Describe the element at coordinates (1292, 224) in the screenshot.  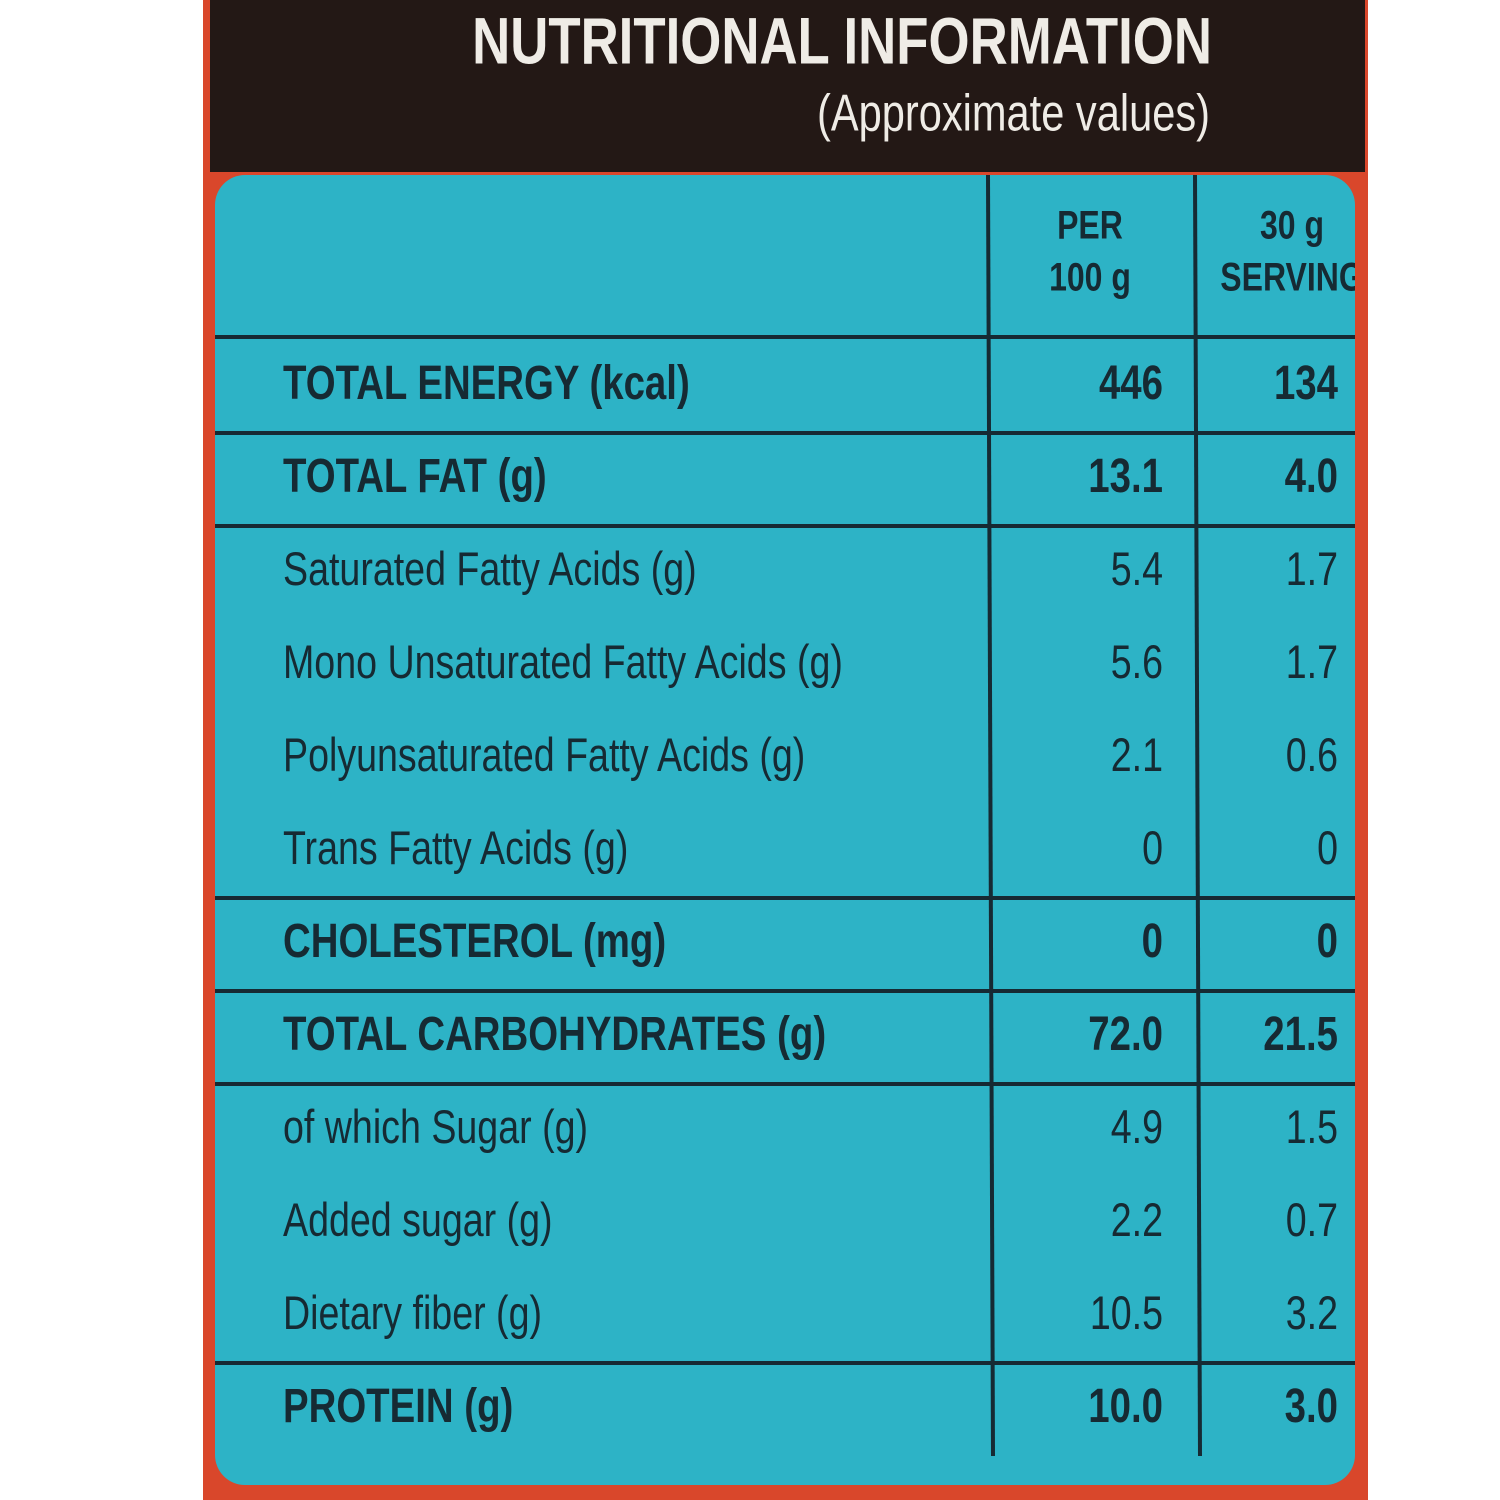
I see `column-header: 30 g` at that location.